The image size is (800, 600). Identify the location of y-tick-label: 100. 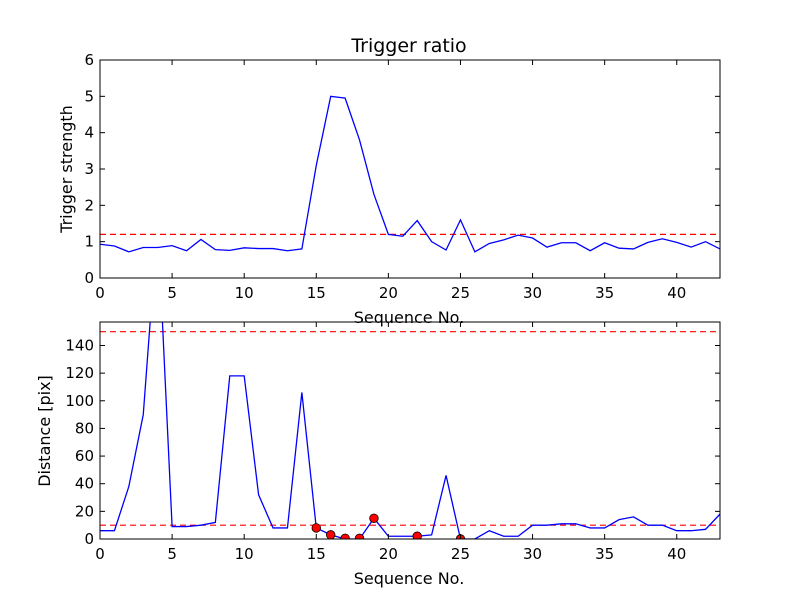
(79, 401).